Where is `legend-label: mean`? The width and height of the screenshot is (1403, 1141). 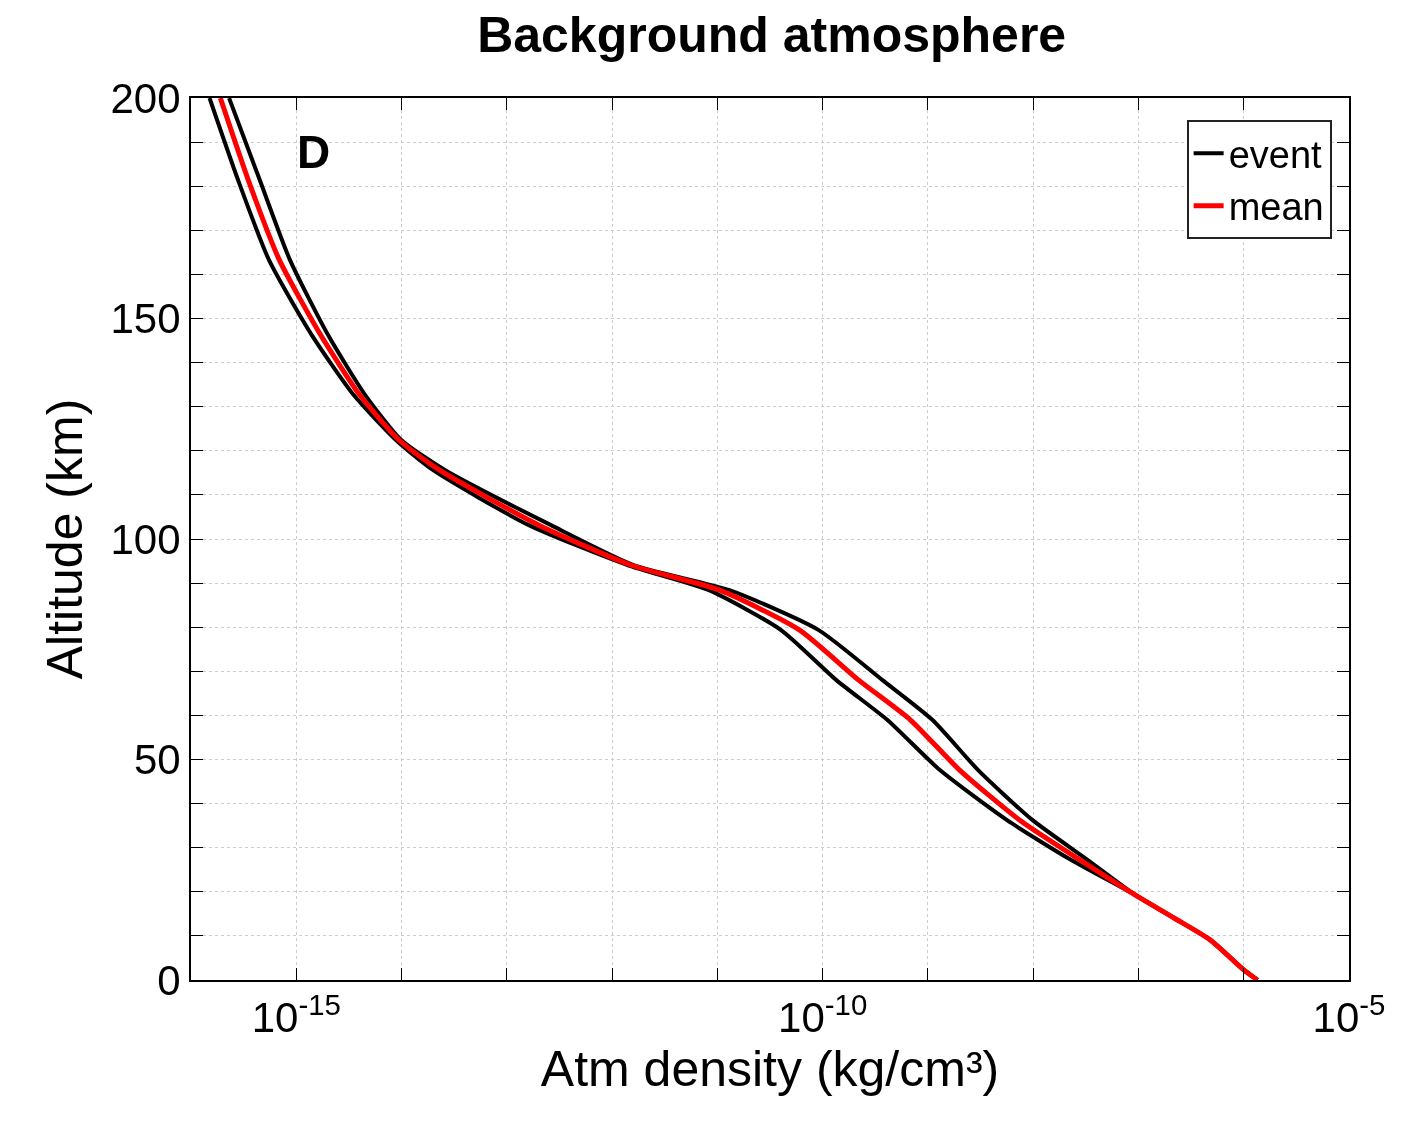
legend-label: mean is located at coordinates (1276, 207).